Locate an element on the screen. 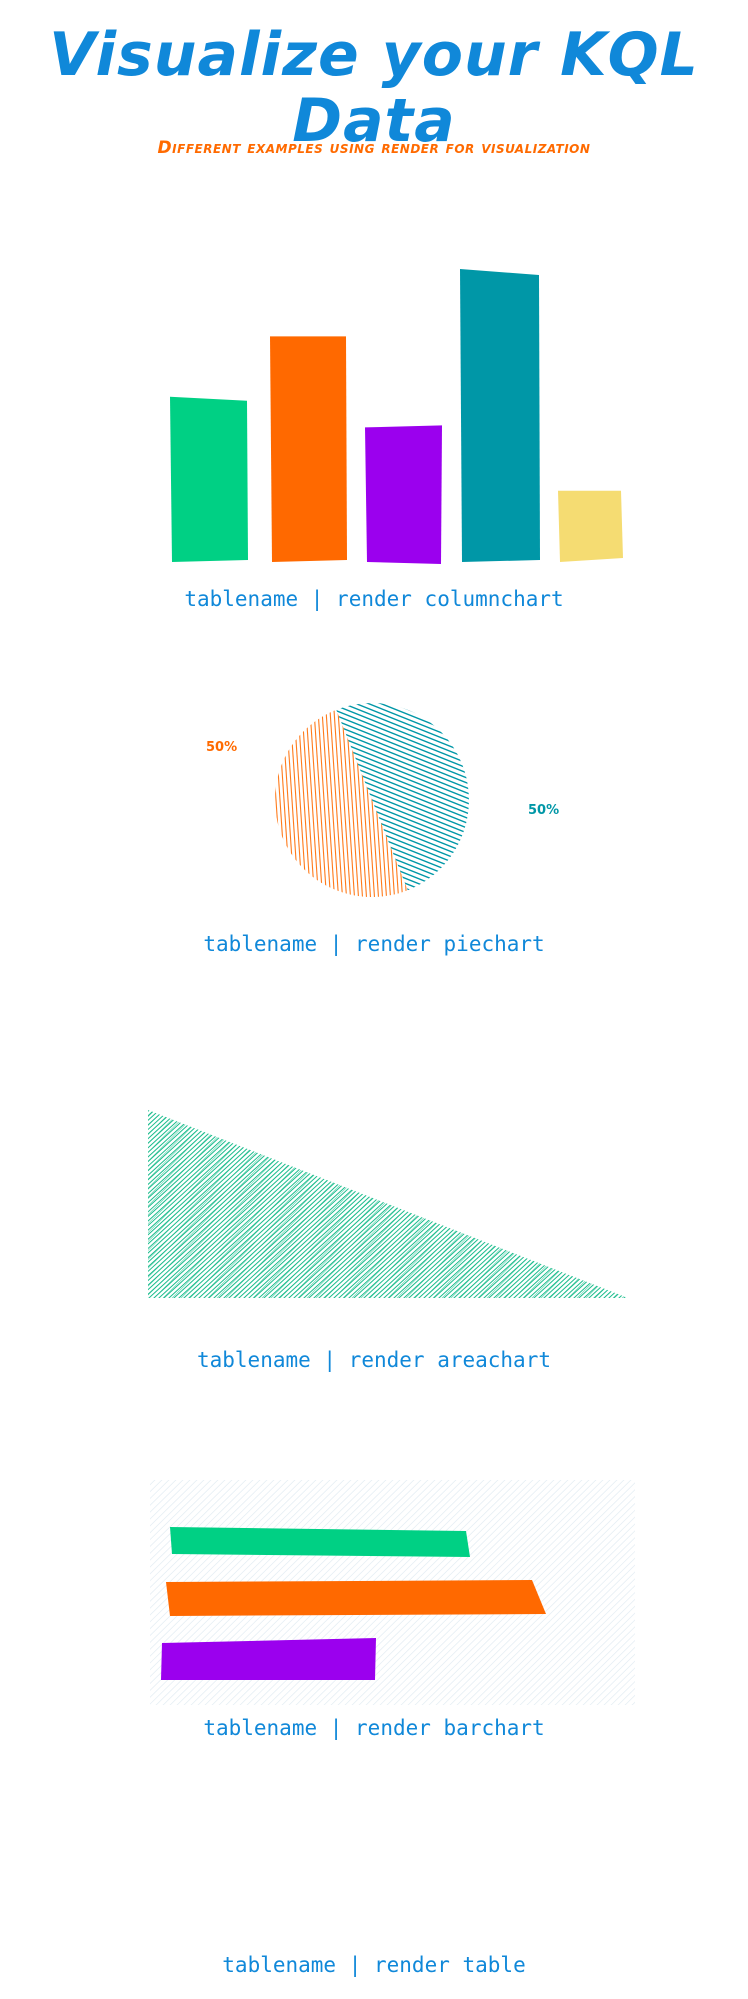 The width and height of the screenshot is (748, 1999). piechart-caption: tablename | render piechart is located at coordinates (374, 944).